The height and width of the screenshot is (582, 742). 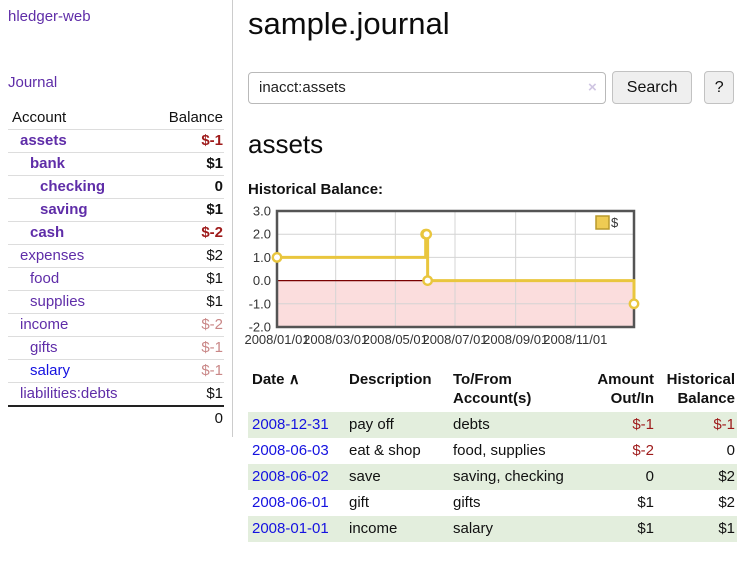 I want to click on transaction-amount: $1, so click(x=645, y=502).